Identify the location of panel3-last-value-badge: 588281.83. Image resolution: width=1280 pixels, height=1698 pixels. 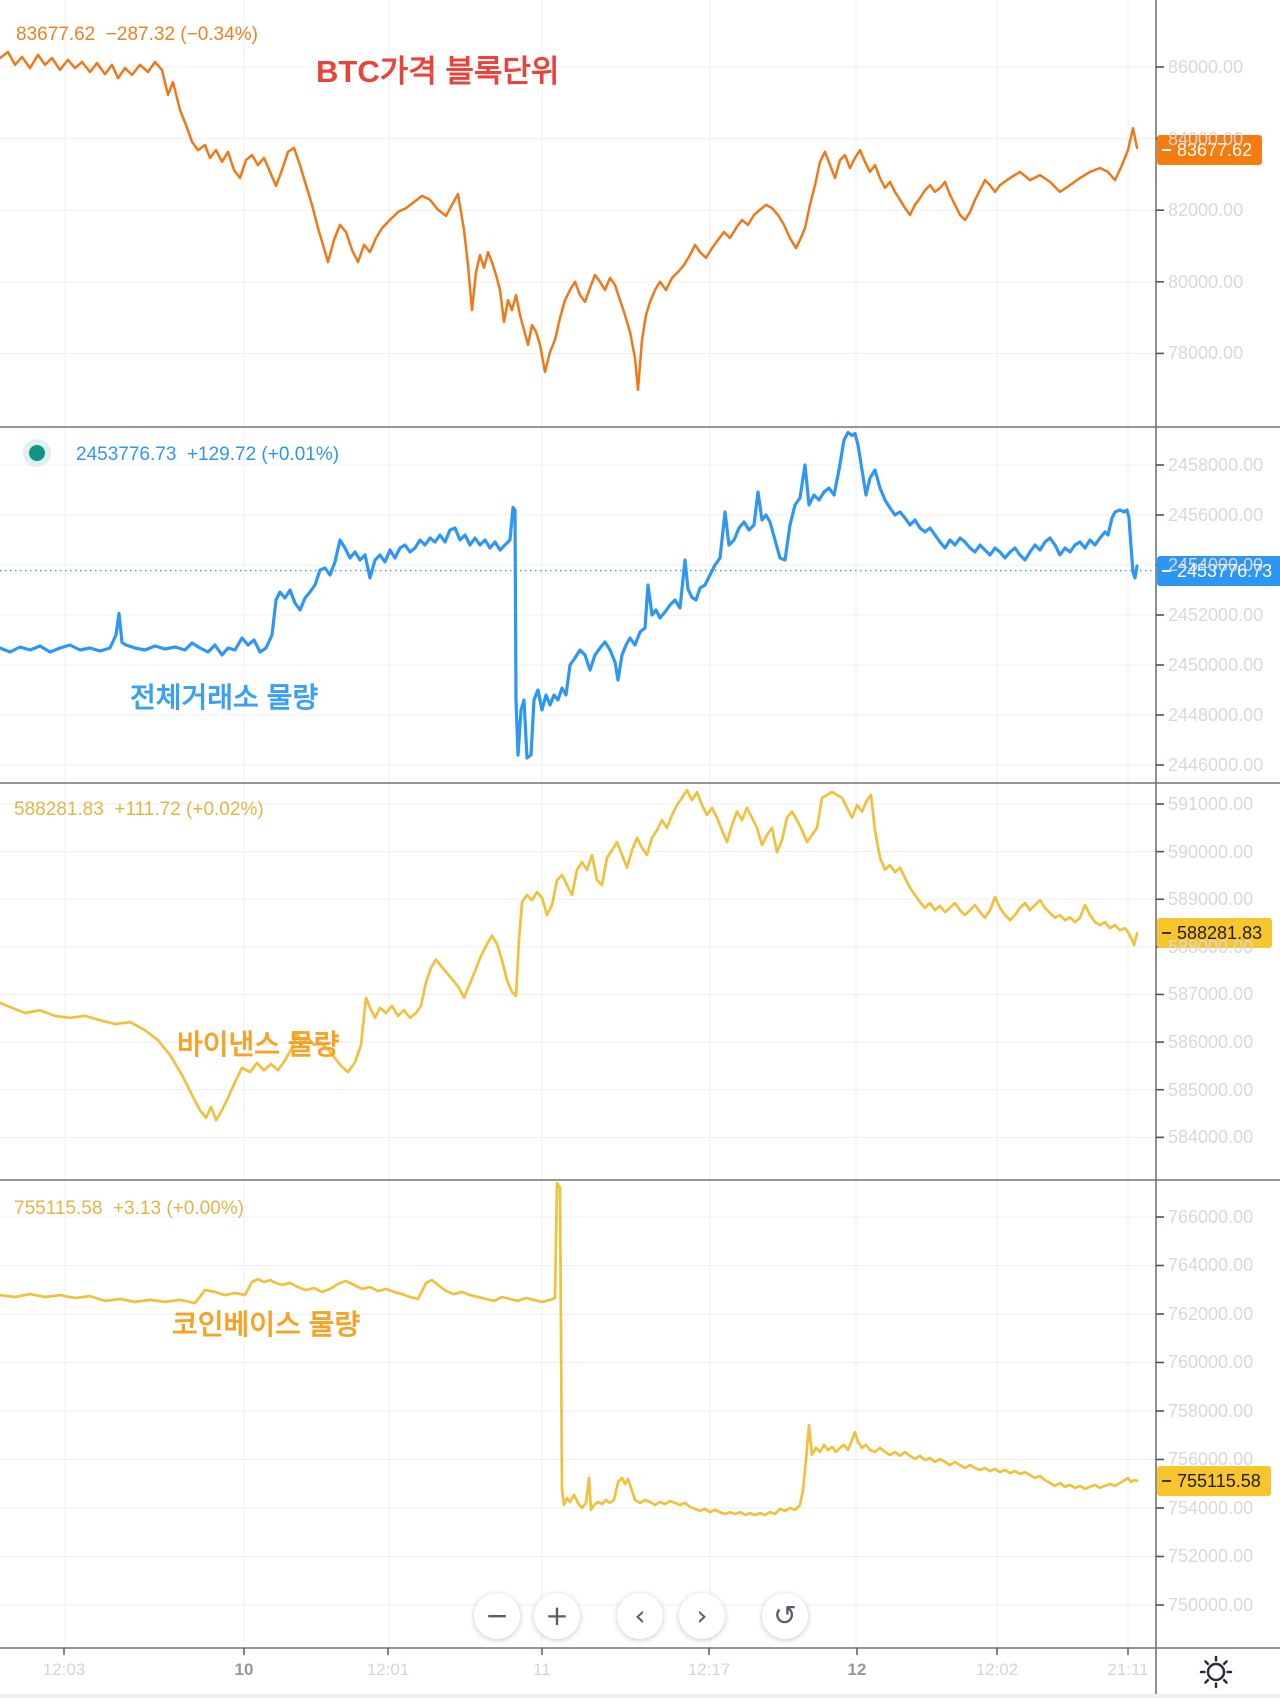
(1215, 933).